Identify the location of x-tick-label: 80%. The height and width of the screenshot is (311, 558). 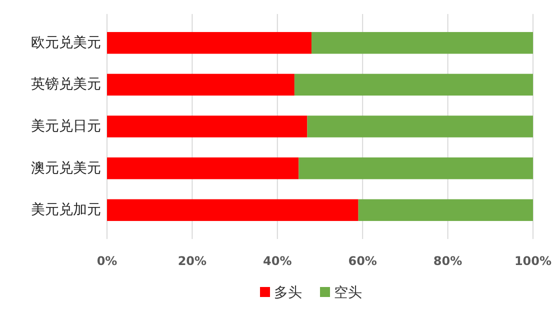
(447, 261).